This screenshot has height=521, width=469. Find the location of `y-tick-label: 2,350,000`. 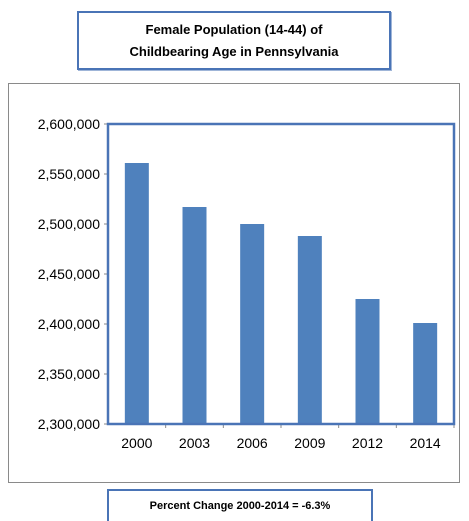

y-tick-label: 2,350,000 is located at coordinates (69, 374).